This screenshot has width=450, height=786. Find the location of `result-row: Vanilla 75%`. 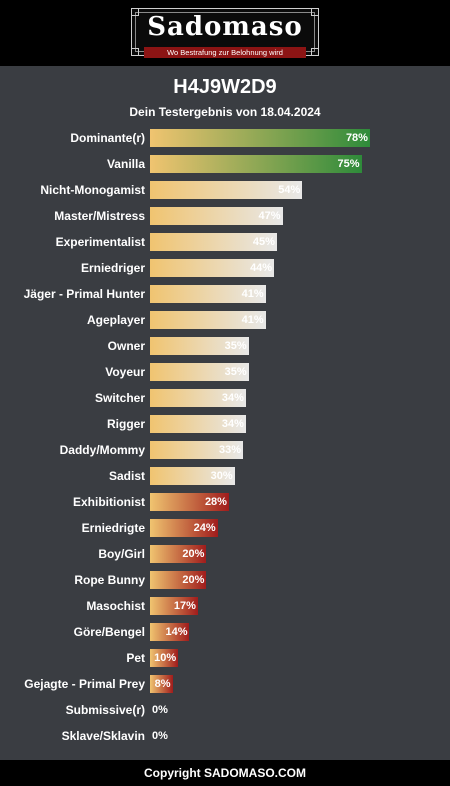

result-row: Vanilla 75% is located at coordinates (225, 164).